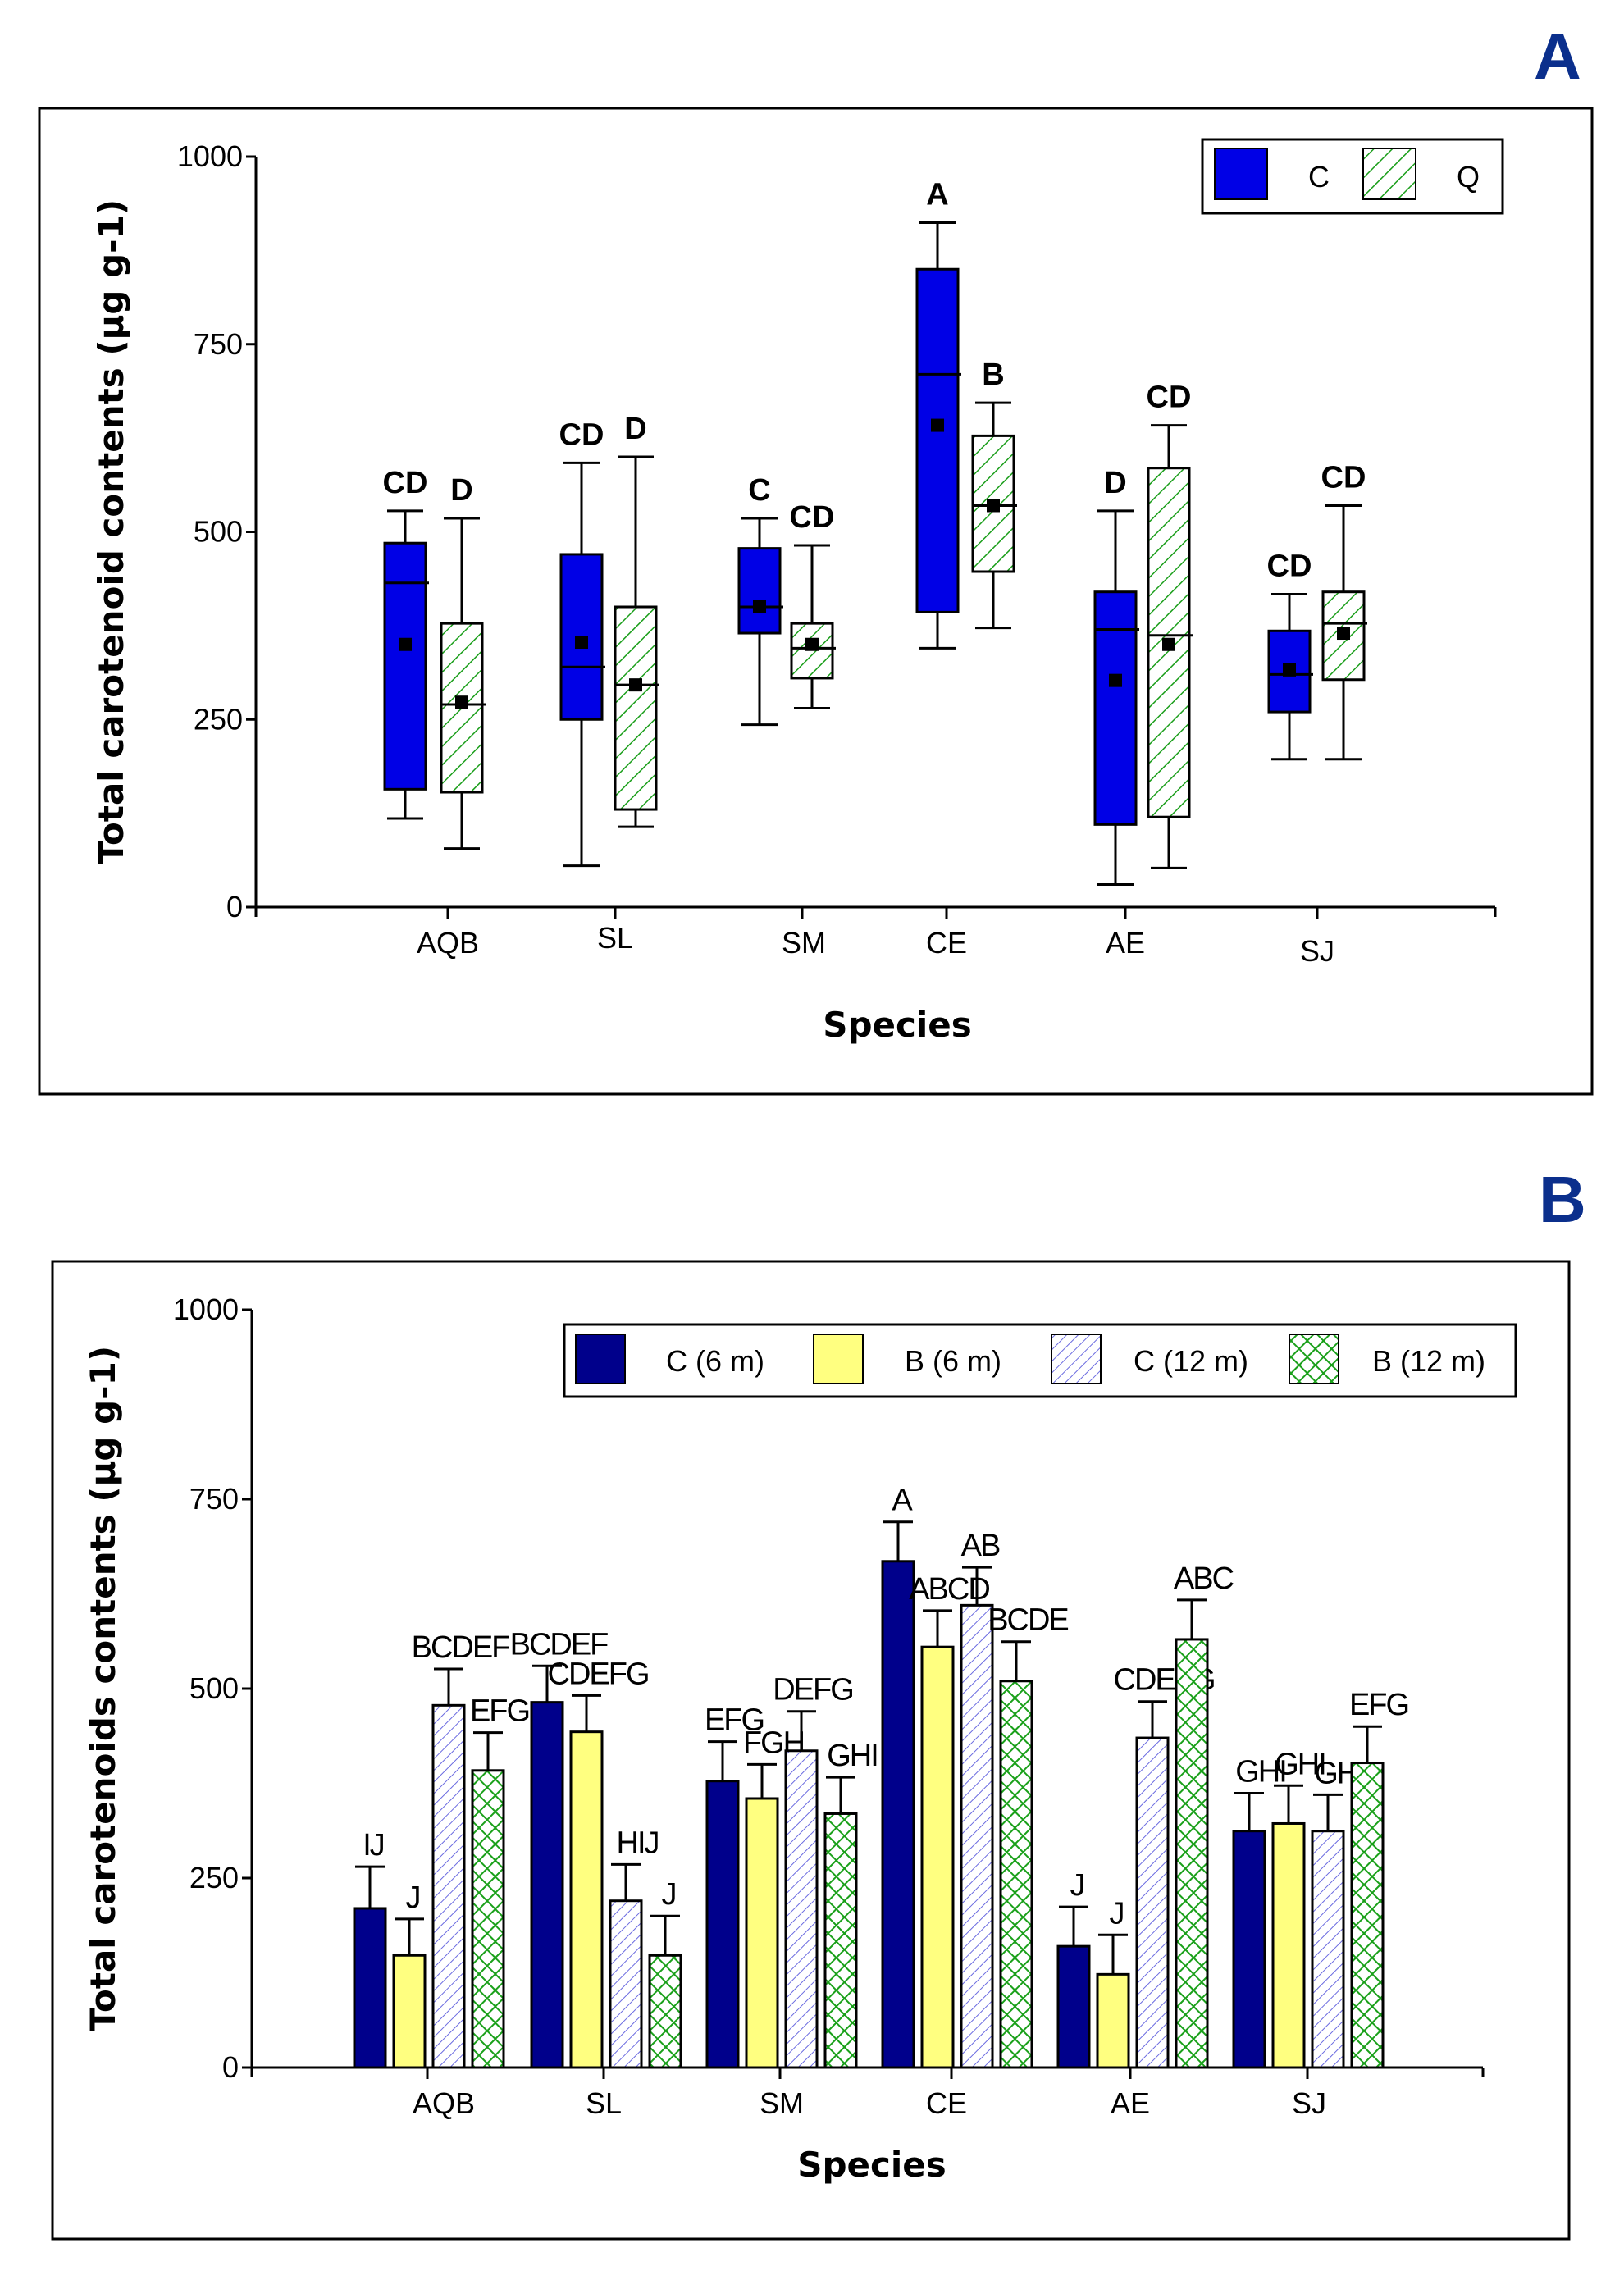 This screenshot has width=1624, height=2275. What do you see at coordinates (994, 494) in the screenshot?
I see `box-q-ce: B` at bounding box center [994, 494].